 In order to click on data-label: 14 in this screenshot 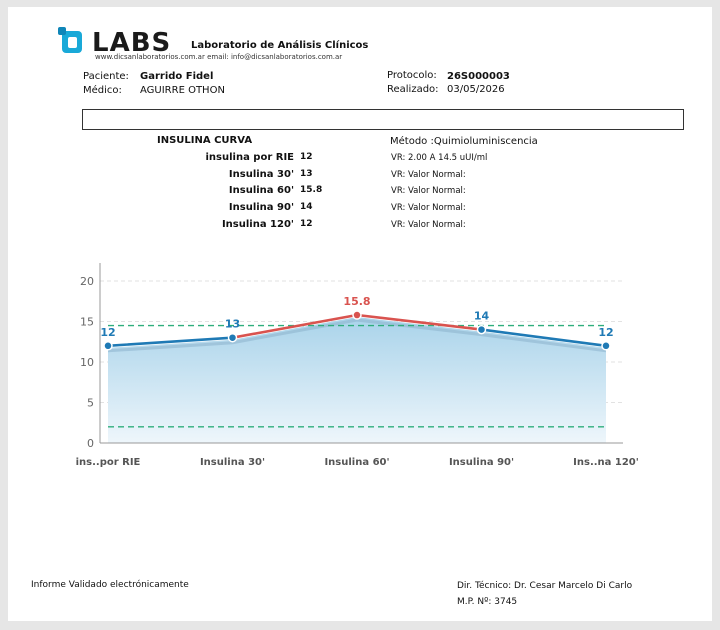, I will do `click(482, 316)`.